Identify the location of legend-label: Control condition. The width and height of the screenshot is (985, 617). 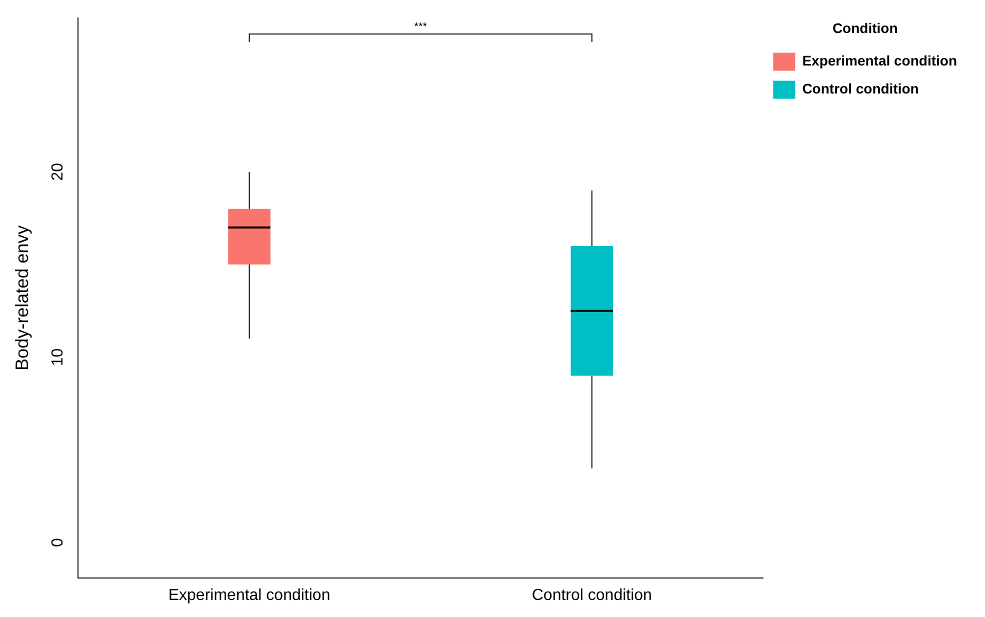
(860, 88).